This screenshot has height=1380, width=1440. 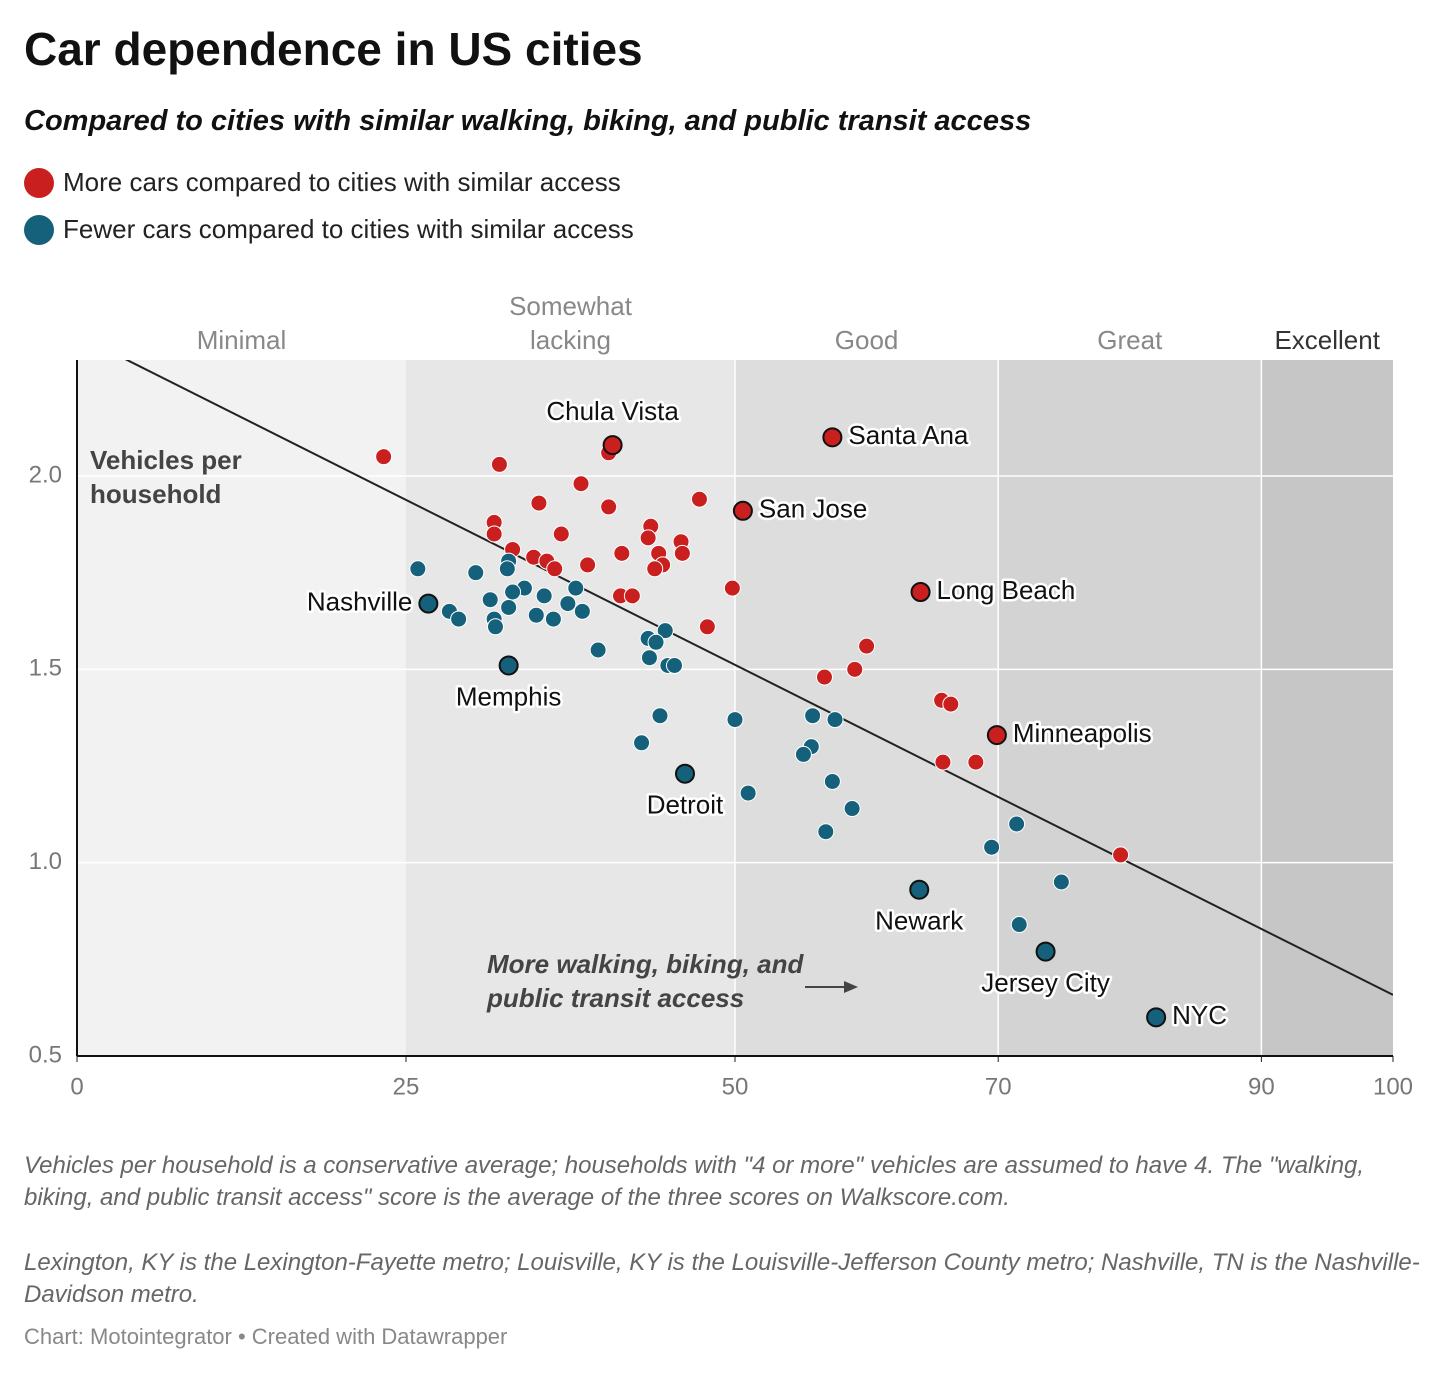 I want to click on point-label: Chula Vista, so click(x=612, y=411).